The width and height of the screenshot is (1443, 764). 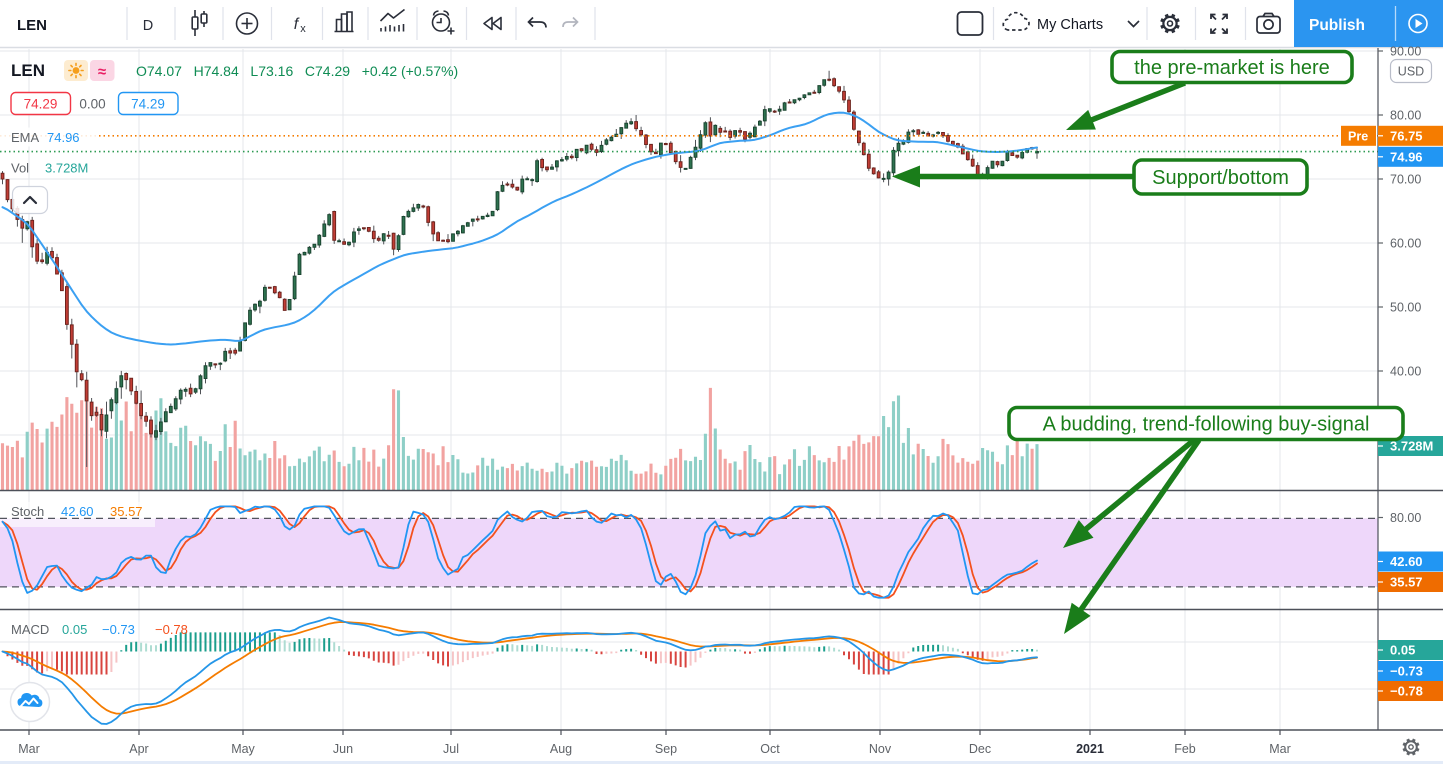 I want to click on svg-text: 2021, so click(x=1090, y=749).